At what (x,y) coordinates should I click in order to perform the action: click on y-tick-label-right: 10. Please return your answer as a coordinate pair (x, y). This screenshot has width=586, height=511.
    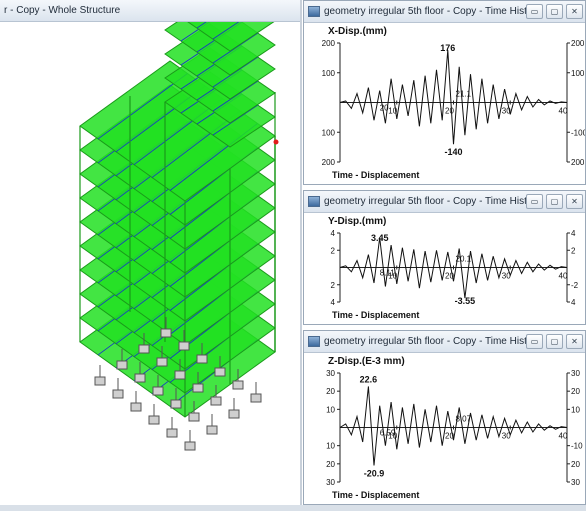
    Looking at the image, I should click on (575, 409).